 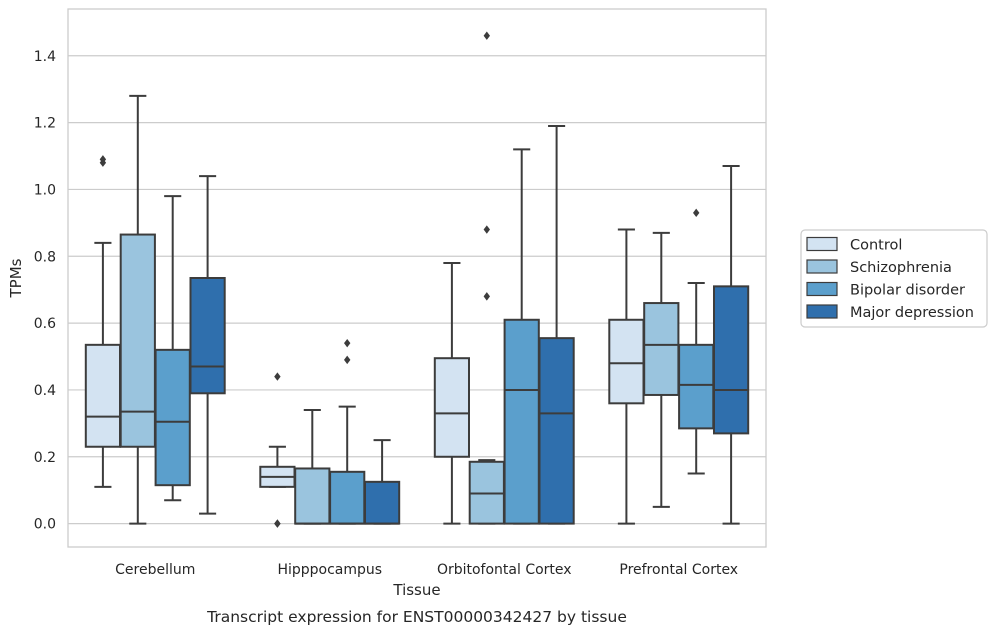 I want to click on x-tick-label: Cerebellum, so click(x=155, y=570).